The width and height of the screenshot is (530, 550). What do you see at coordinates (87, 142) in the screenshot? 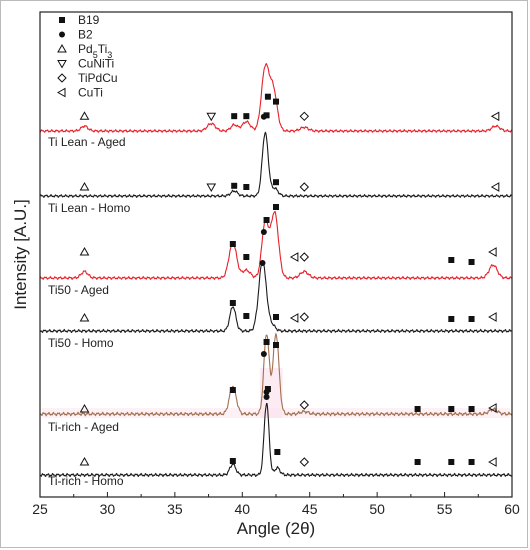
I see `trace-label: Ti Lean - Aged` at bounding box center [87, 142].